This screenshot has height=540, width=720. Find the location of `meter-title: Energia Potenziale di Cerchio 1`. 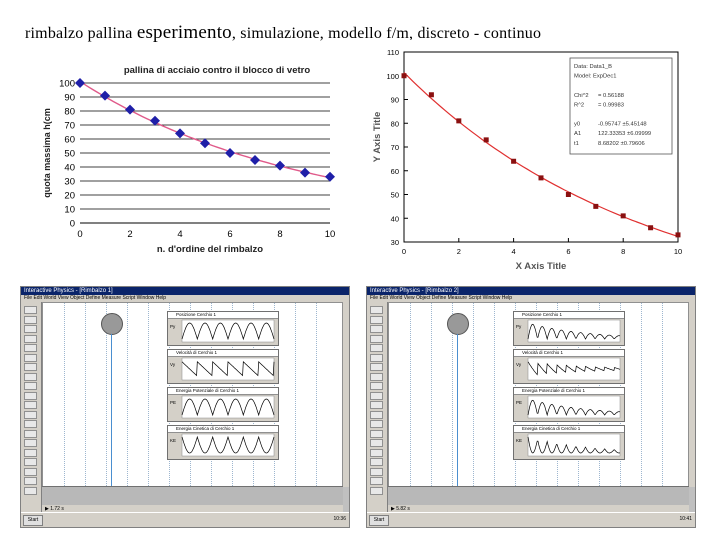

meter-title: Energia Potenziale di Cerchio 1 is located at coordinates (223, 391).